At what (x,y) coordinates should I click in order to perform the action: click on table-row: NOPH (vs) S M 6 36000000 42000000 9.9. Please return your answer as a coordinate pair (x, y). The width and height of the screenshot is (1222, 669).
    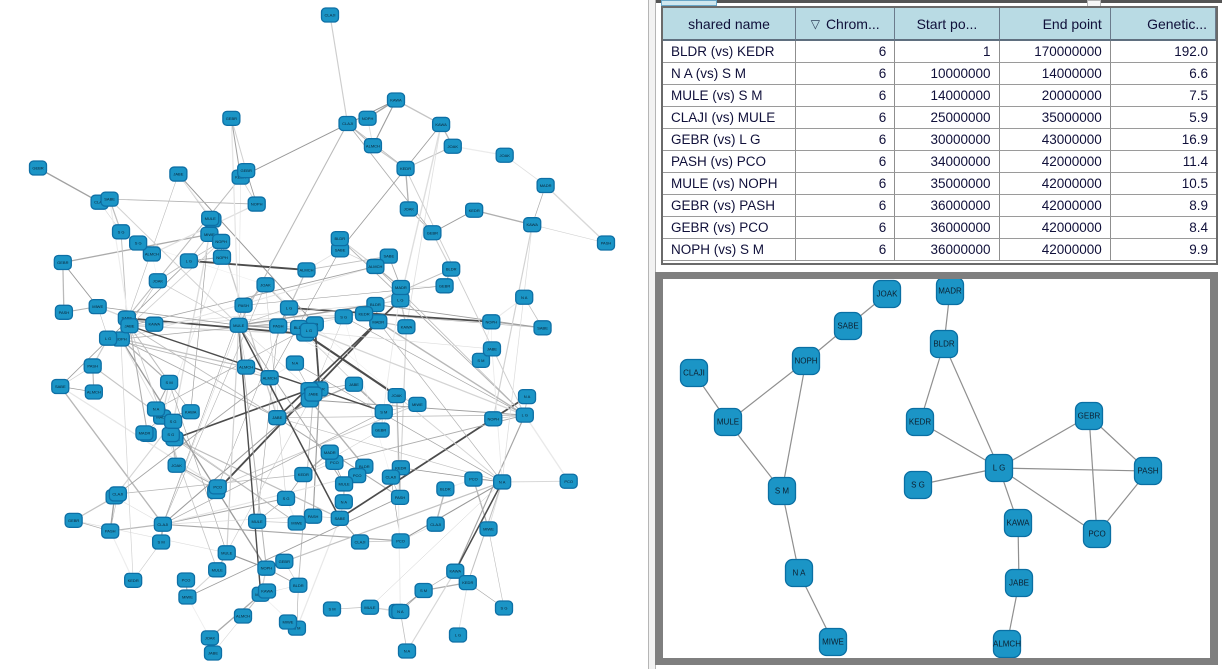
    Looking at the image, I should click on (939, 250).